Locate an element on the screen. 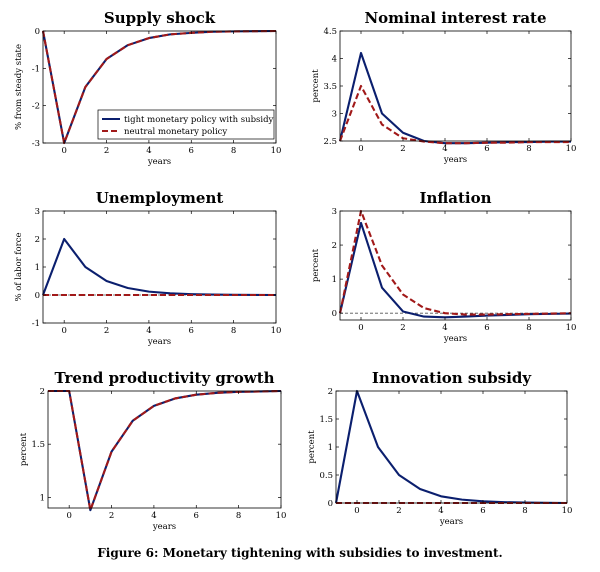 This screenshot has height=572, width=600. panel-title: Nominal interest rate is located at coordinates (455, 18).